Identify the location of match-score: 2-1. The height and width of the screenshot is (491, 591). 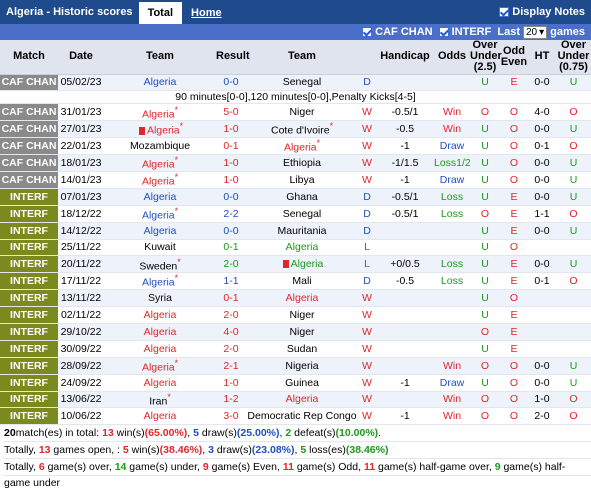
(231, 366).